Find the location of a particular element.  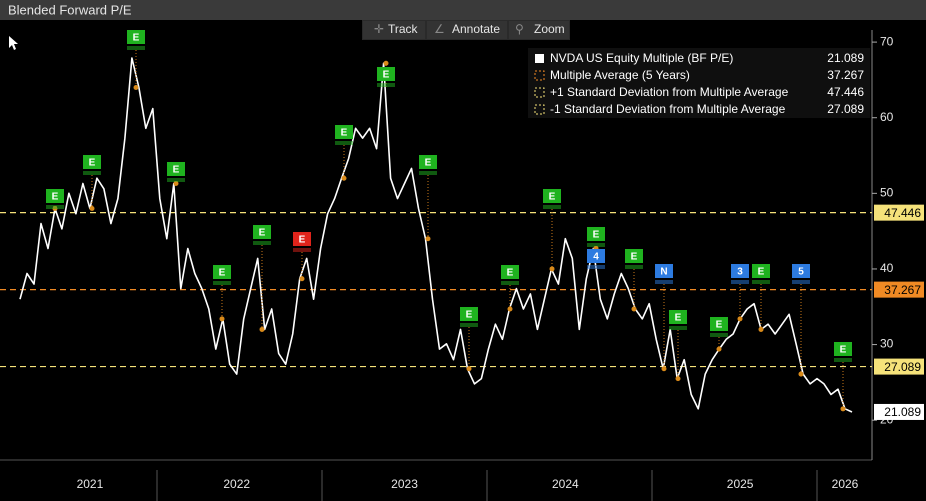

y-tick-label: 50 is located at coordinates (887, 193).